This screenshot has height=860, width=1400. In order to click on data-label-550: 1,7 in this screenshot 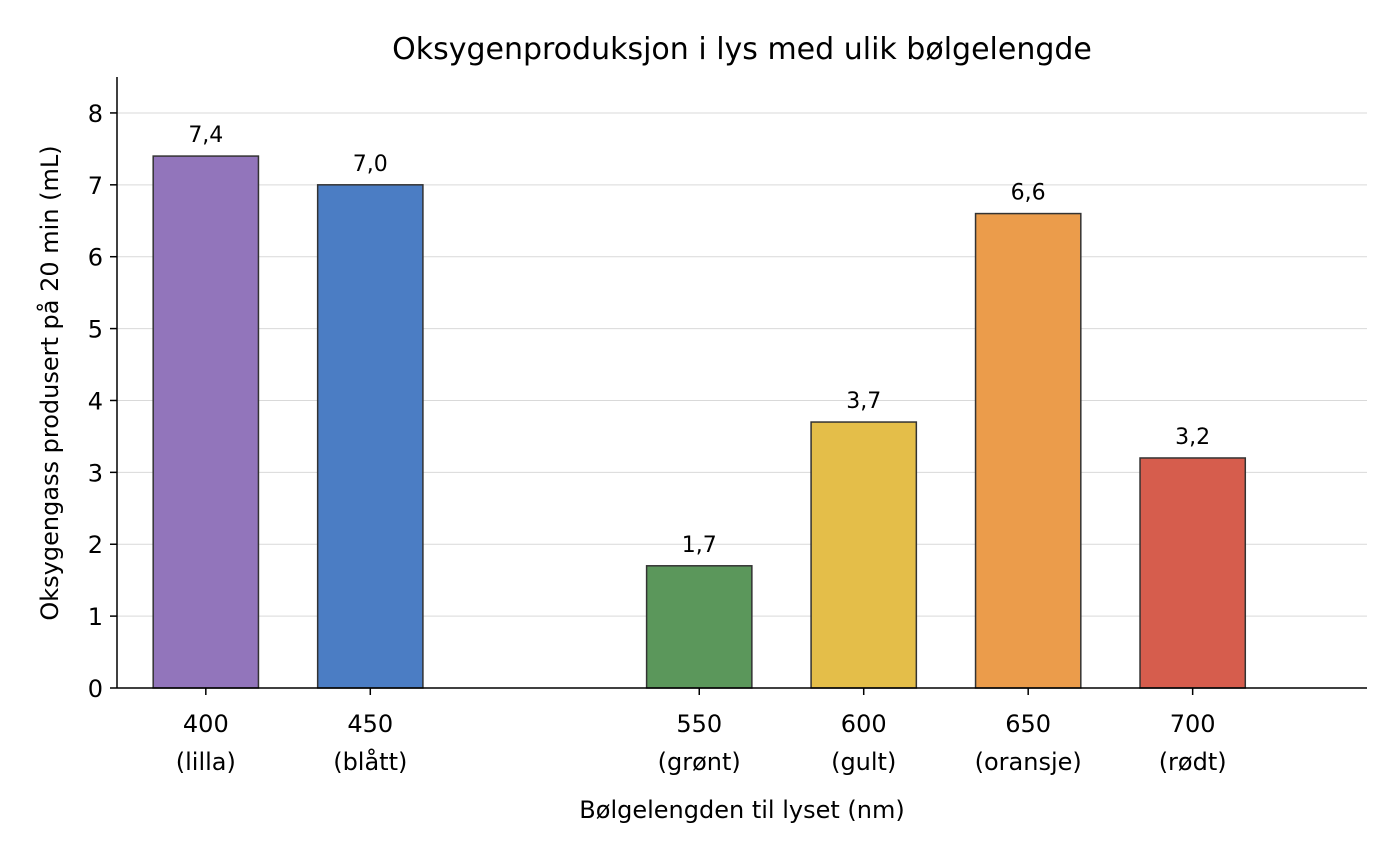, I will do `click(699, 545)`.